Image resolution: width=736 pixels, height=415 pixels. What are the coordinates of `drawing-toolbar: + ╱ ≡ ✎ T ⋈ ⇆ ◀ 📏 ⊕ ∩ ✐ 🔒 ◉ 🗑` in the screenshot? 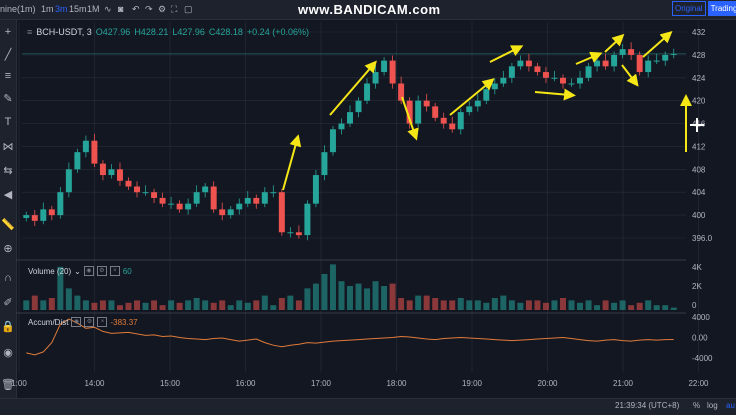 It's located at (8, 217).